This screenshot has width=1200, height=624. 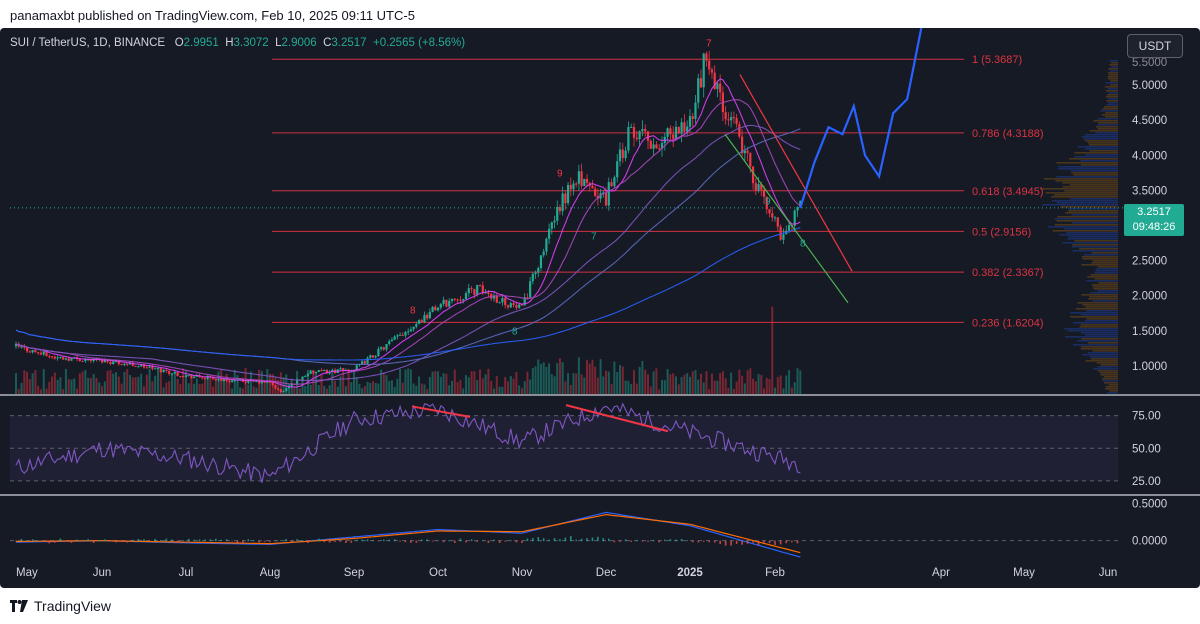 What do you see at coordinates (1108, 573) in the screenshot?
I see `time-axis-tick: Jun` at bounding box center [1108, 573].